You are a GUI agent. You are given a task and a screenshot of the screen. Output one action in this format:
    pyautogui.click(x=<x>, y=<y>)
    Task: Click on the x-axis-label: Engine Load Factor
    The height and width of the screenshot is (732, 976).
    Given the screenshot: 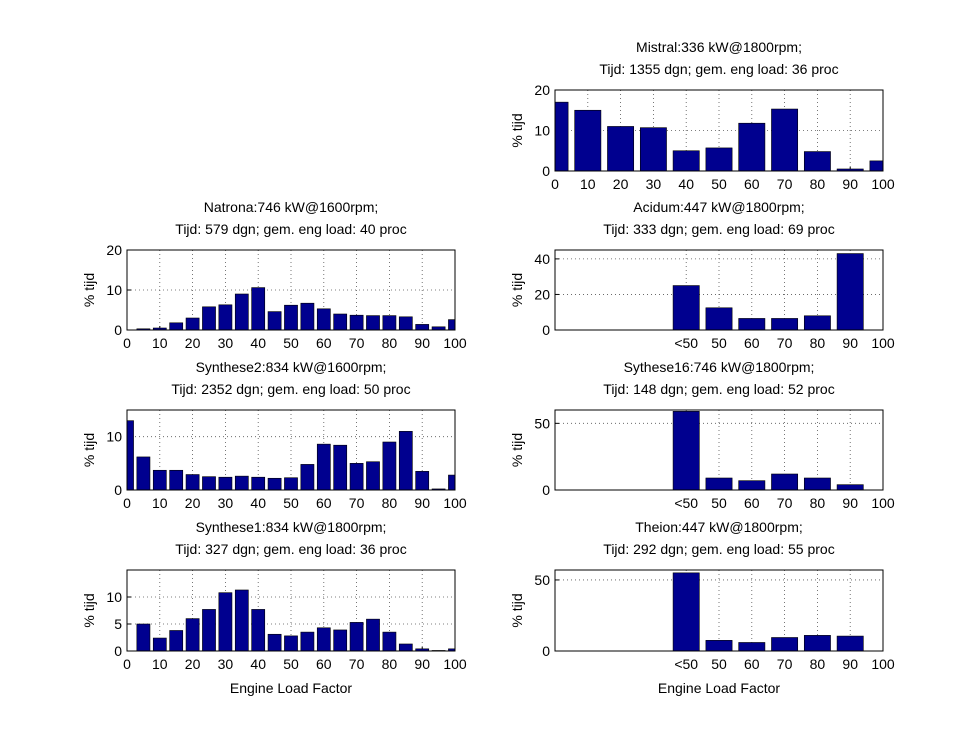 What is the action you would take?
    pyautogui.click(x=291, y=688)
    